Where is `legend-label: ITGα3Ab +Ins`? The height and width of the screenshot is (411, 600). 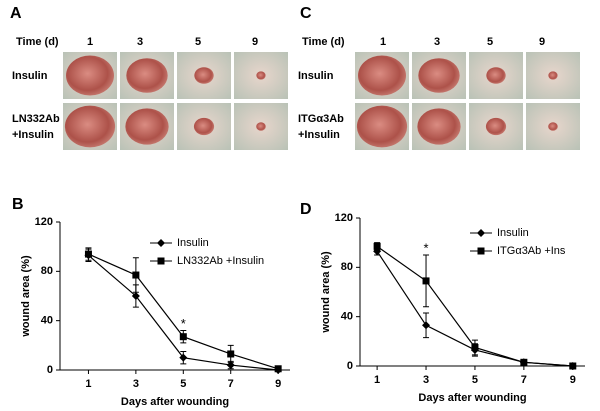
legend-label: ITGα3Ab +Ins is located at coordinates (531, 251).